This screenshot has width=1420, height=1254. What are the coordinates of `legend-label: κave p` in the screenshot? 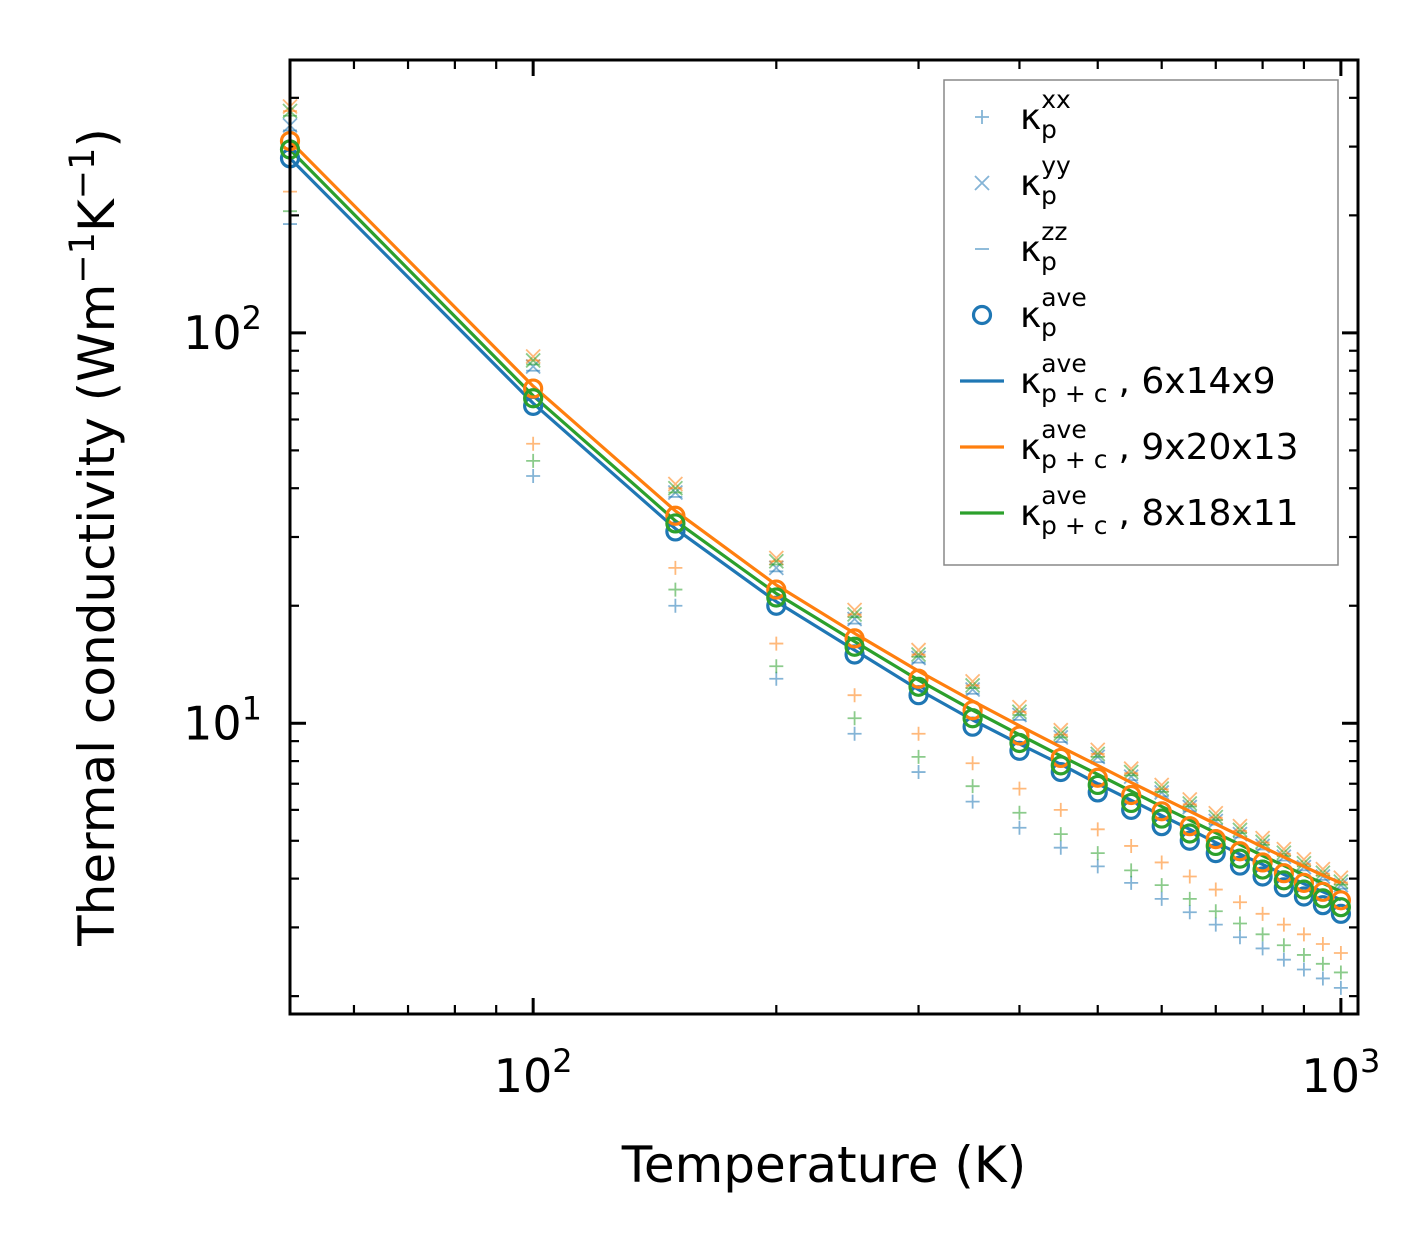 It's located at (1053, 312).